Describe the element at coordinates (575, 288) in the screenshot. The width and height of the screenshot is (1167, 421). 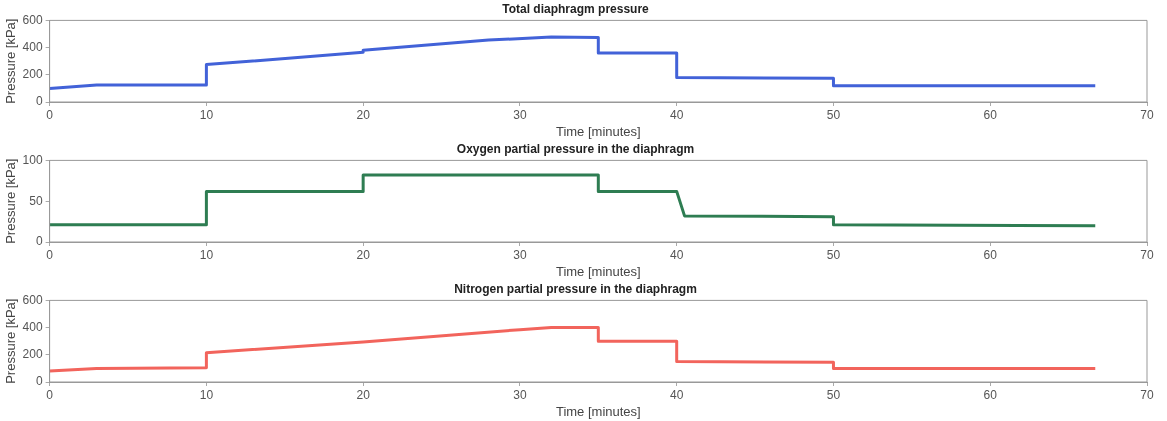
I see `chart-title: Nitrogen partial pressure in the diaphragm` at that location.